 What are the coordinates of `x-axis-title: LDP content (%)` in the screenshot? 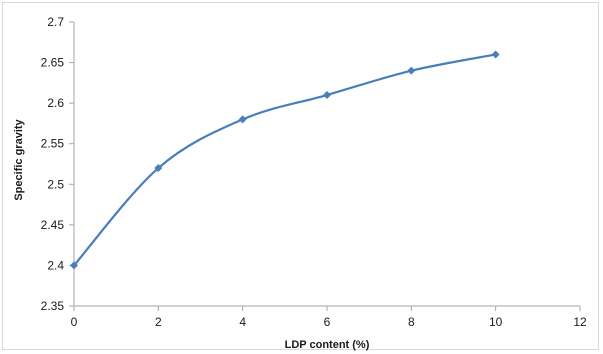 It's located at (327, 345).